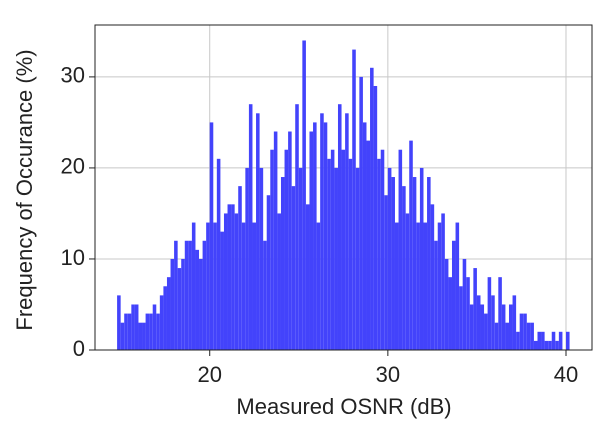 The height and width of the screenshot is (430, 593). Describe the element at coordinates (209, 374) in the screenshot. I see `x-tick-label: 20` at that location.